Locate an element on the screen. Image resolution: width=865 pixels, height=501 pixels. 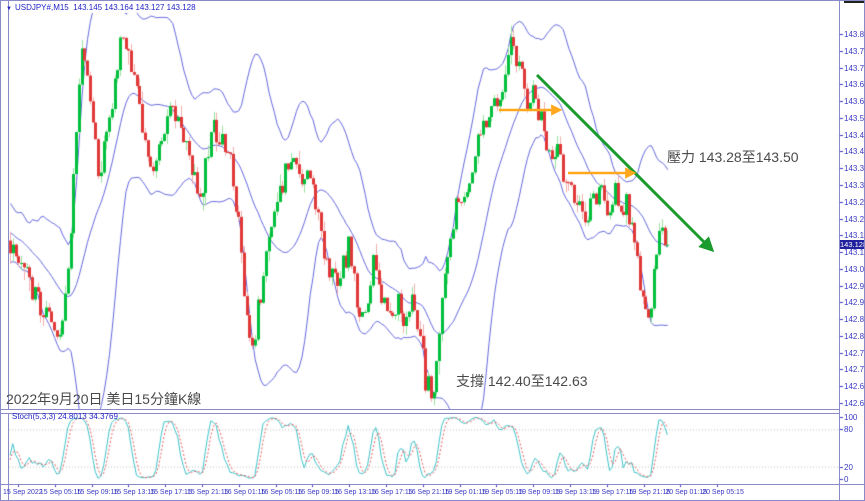
price-axis-label: 143.660 is located at coordinates (854, 85).